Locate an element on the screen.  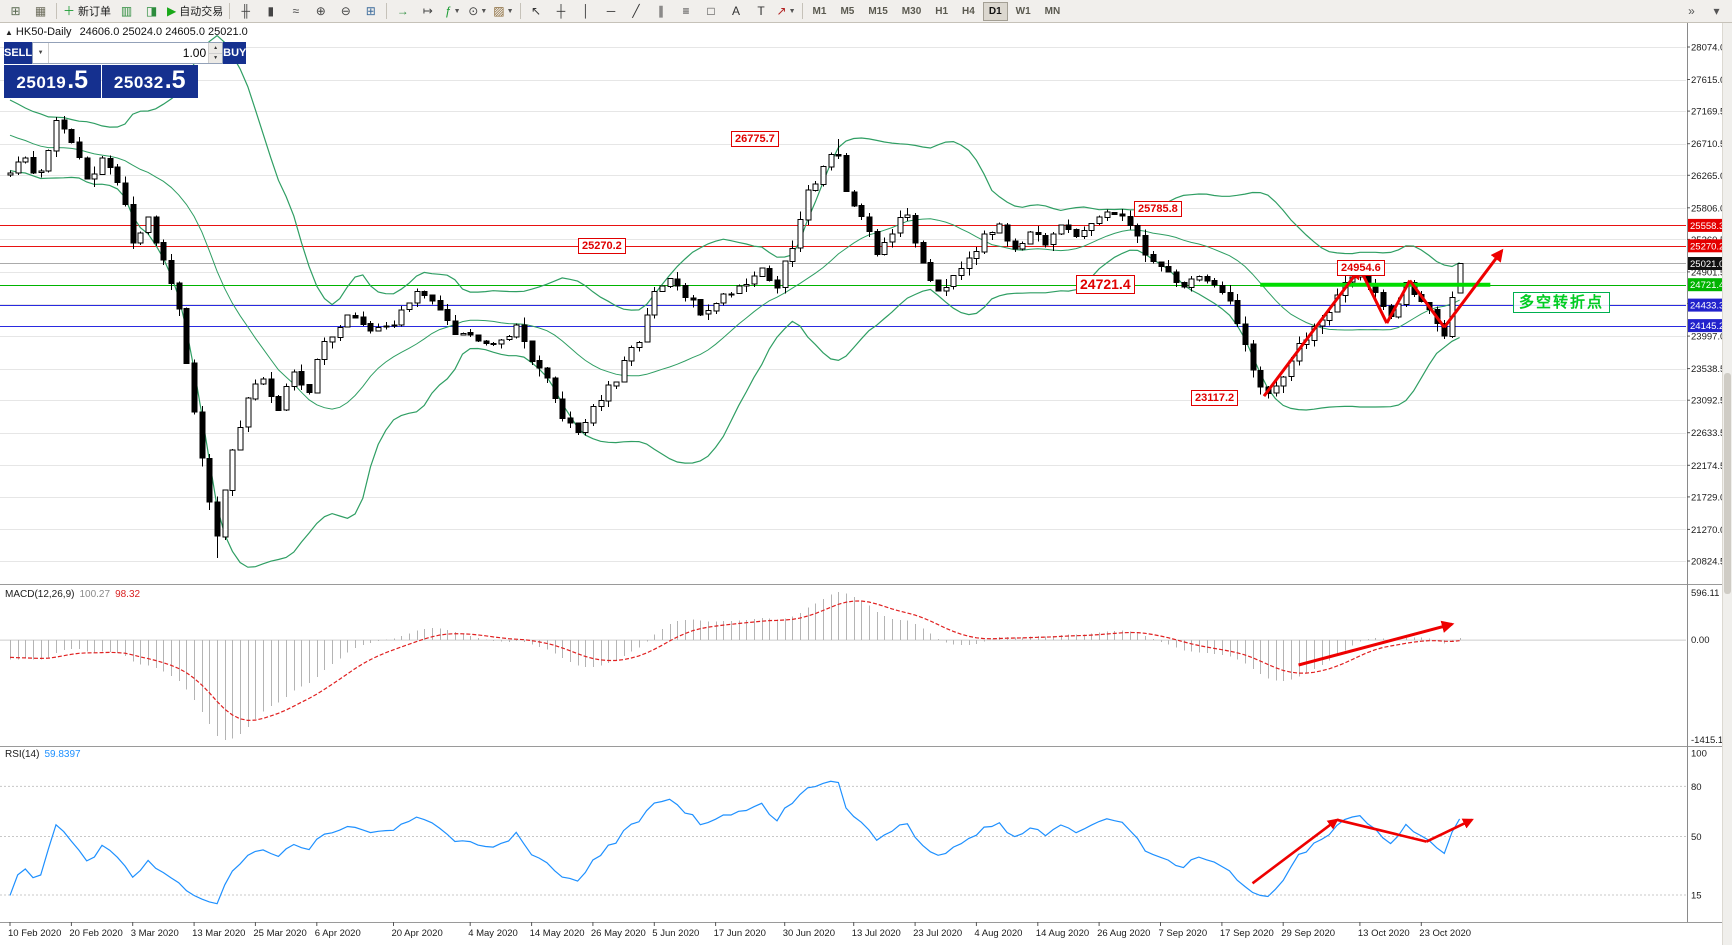
svg-text: 15 is located at coordinates (1696, 896).